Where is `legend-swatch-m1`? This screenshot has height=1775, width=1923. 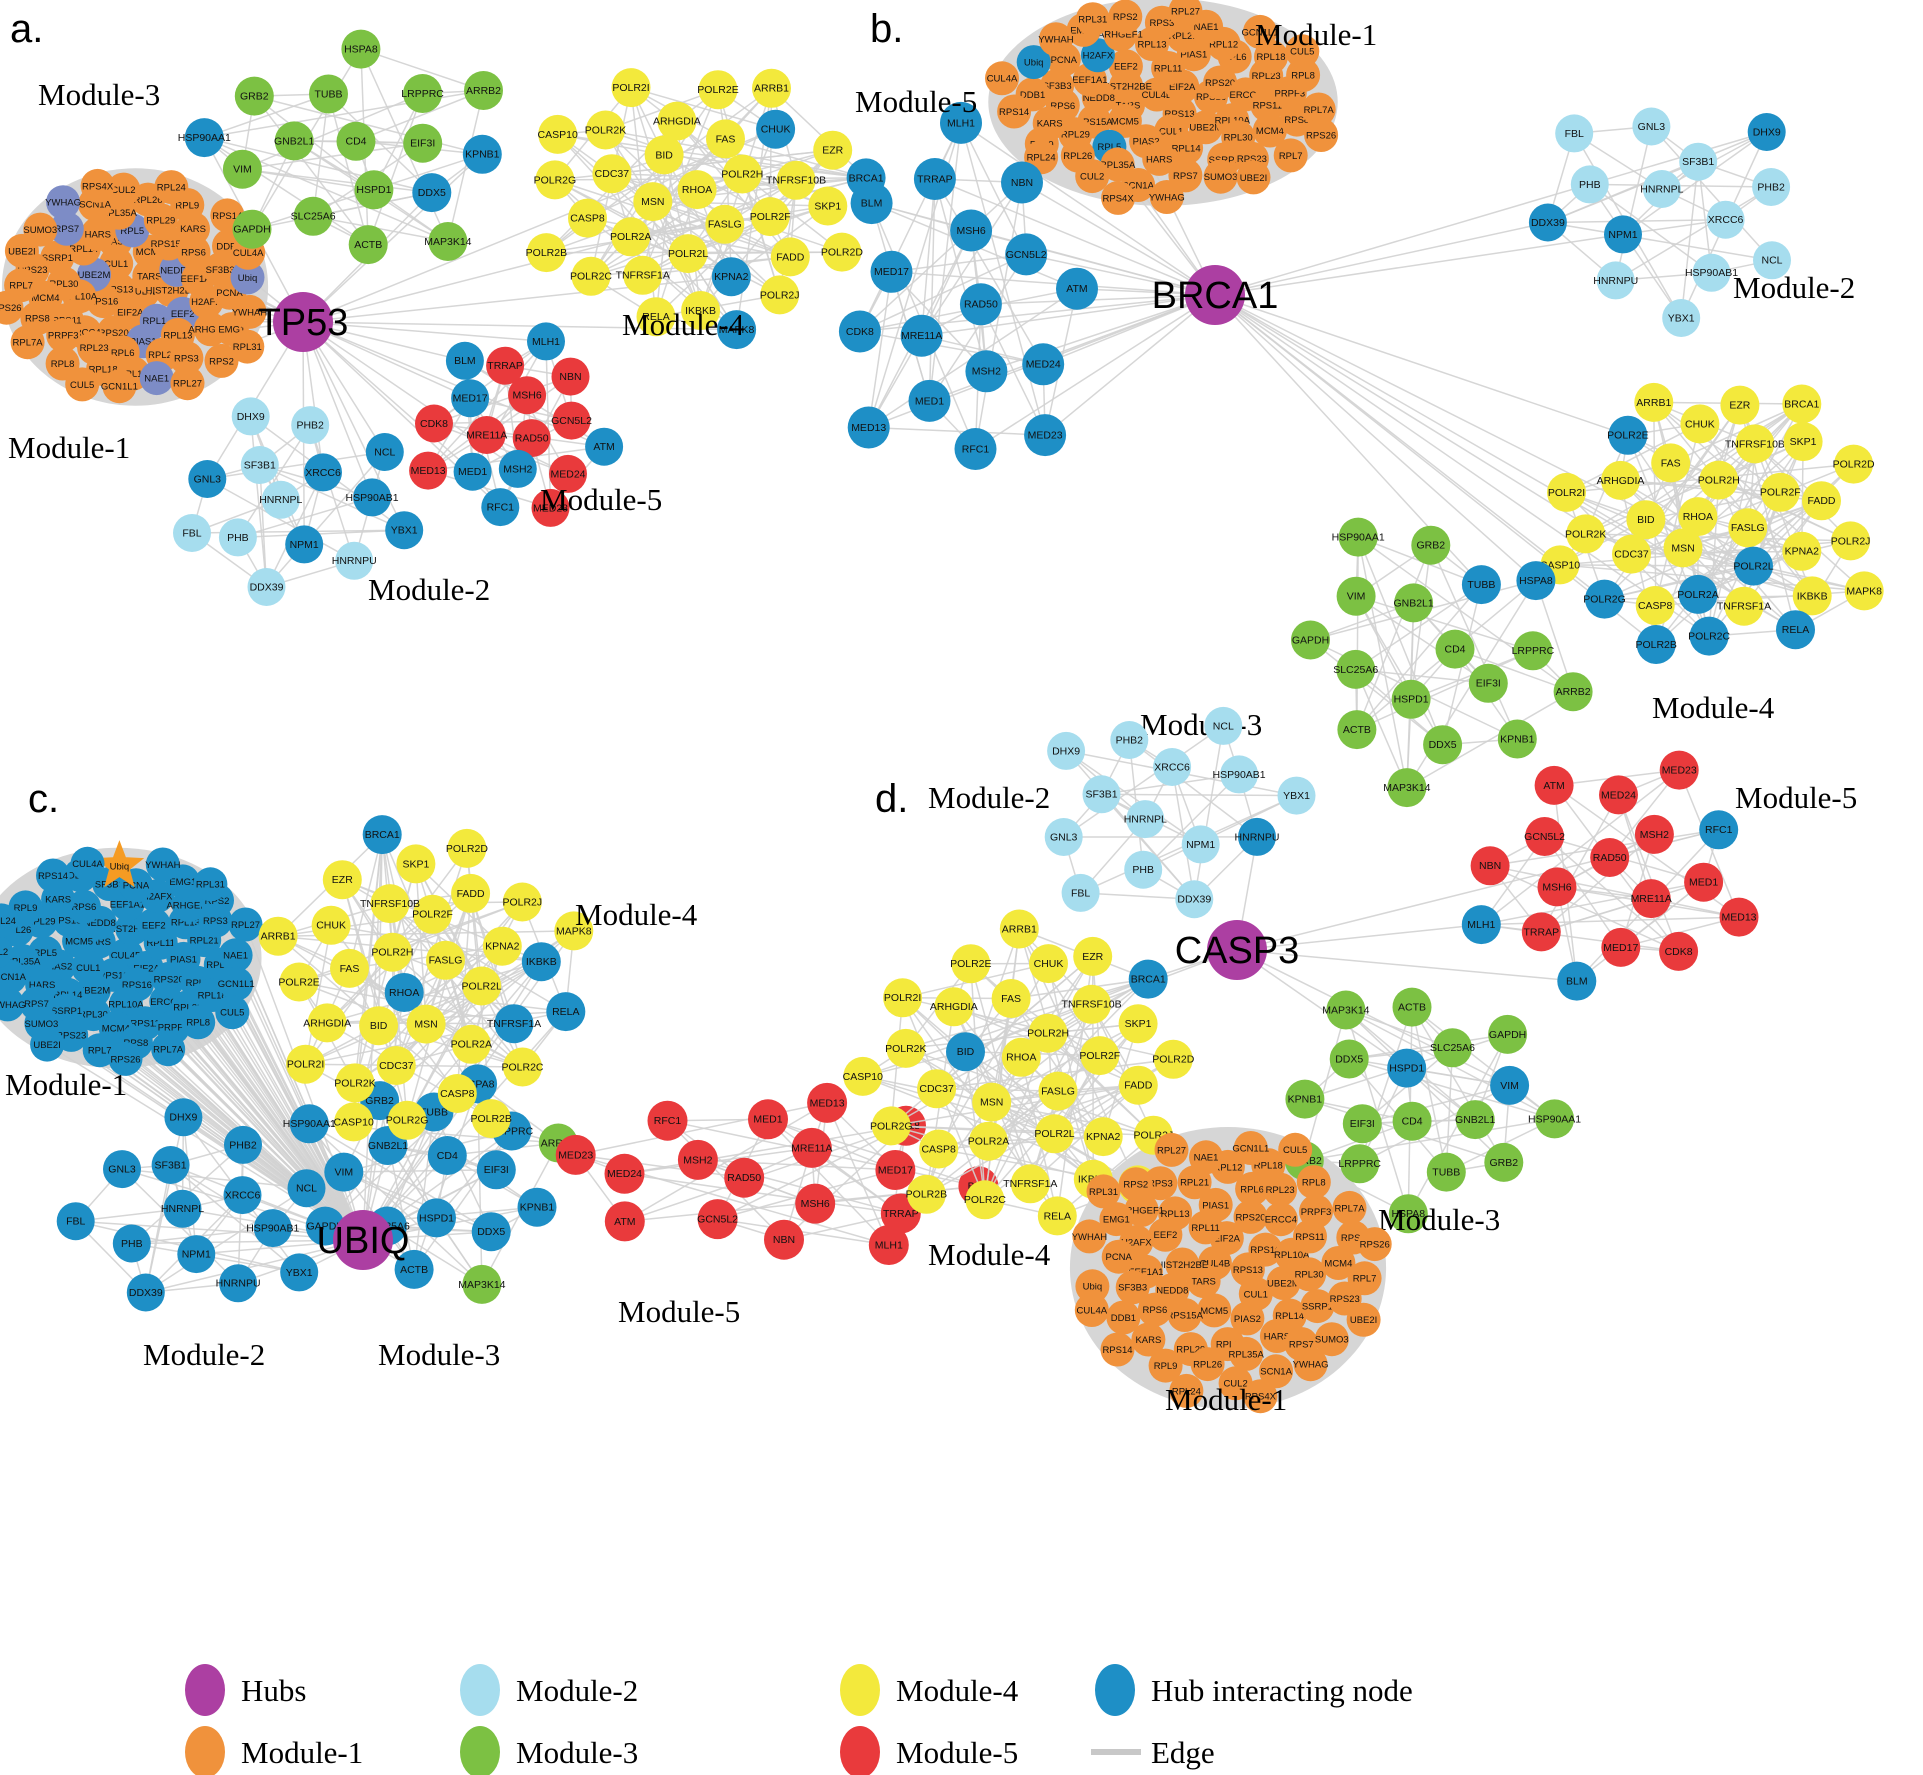
legend-swatch-m1 is located at coordinates (205, 1750).